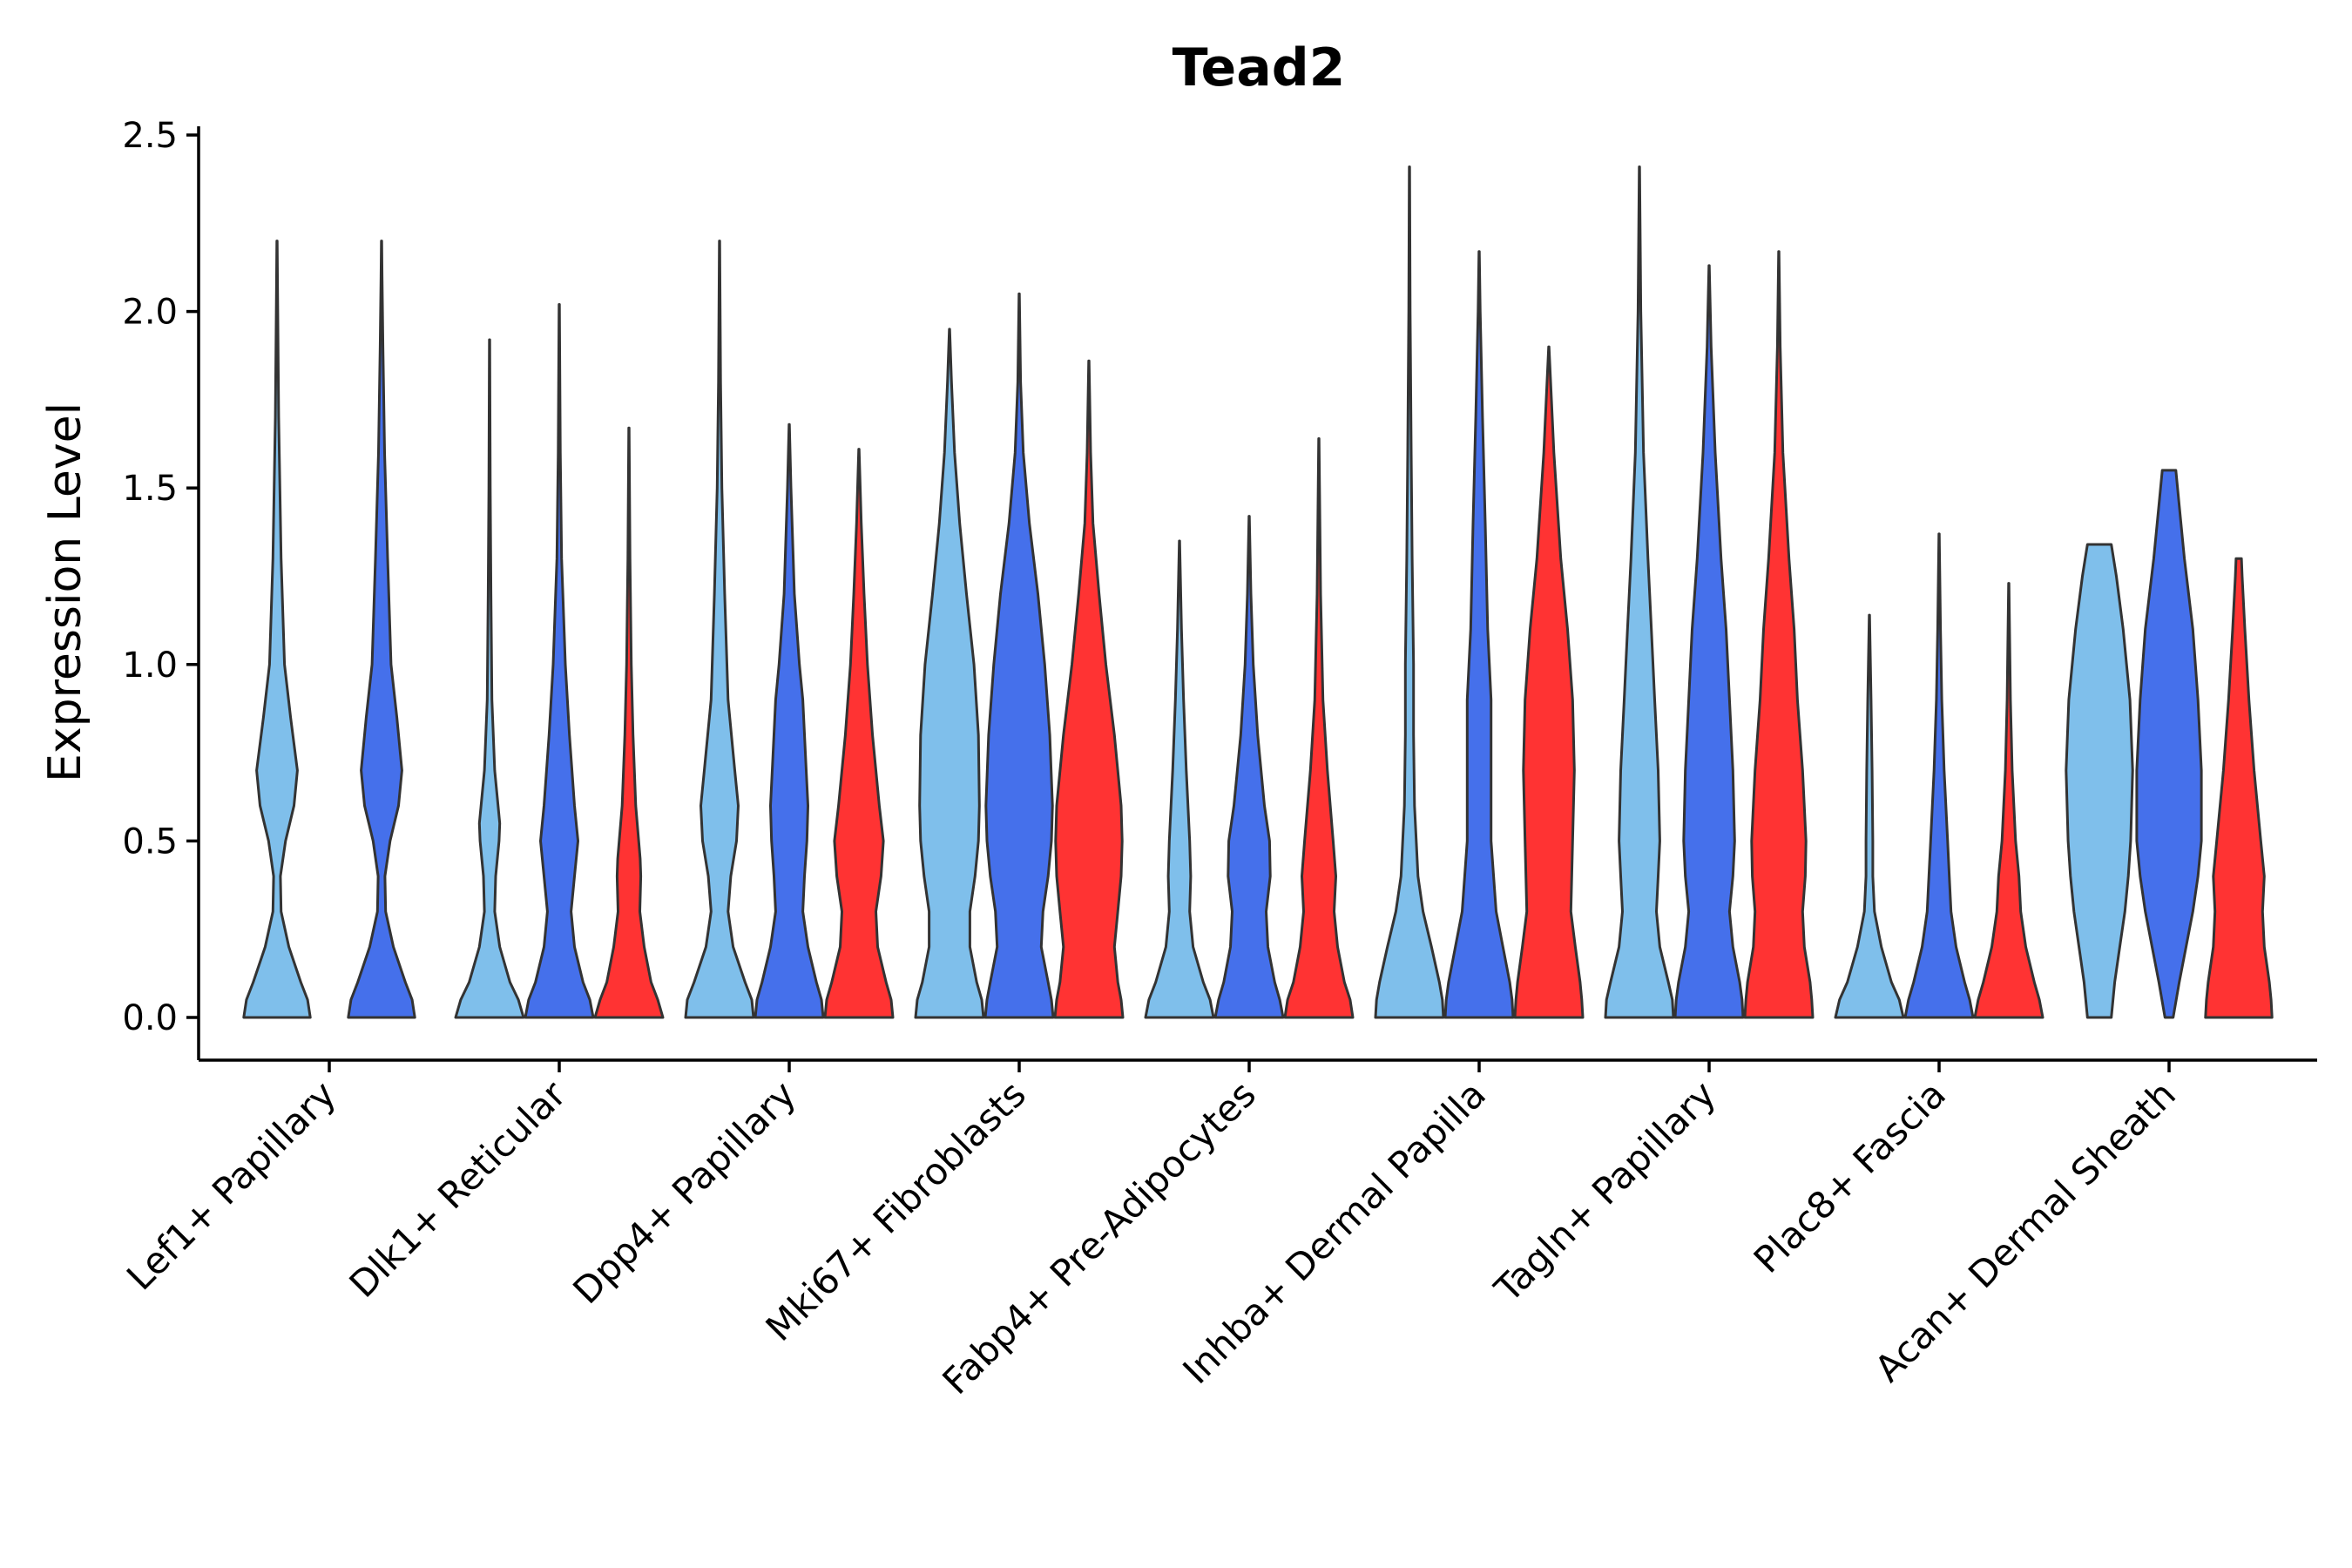 The width and height of the screenshot is (2352, 1568). I want to click on y-tick-label: 1.5, so click(150, 489).